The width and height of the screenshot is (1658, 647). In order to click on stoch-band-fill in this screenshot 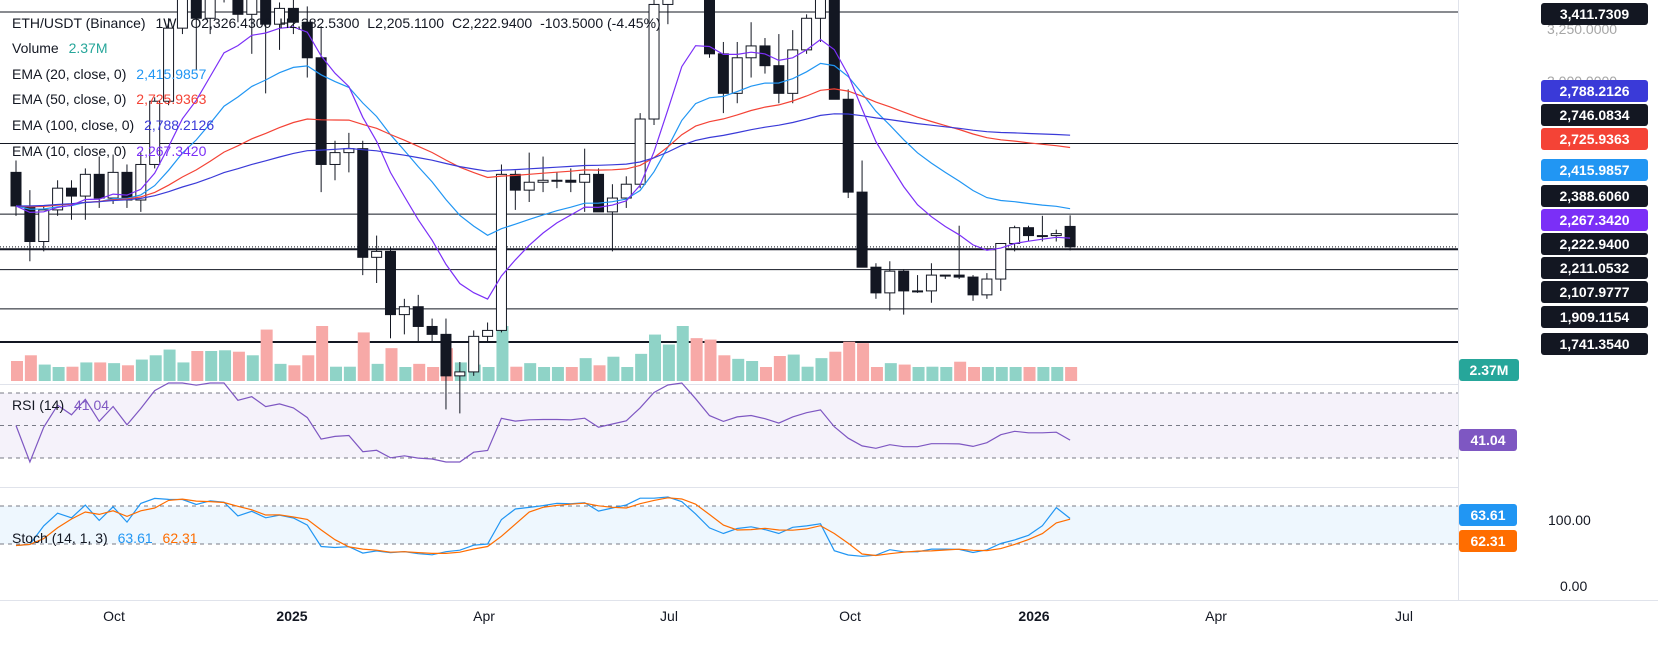, I will do `click(729, 525)`.